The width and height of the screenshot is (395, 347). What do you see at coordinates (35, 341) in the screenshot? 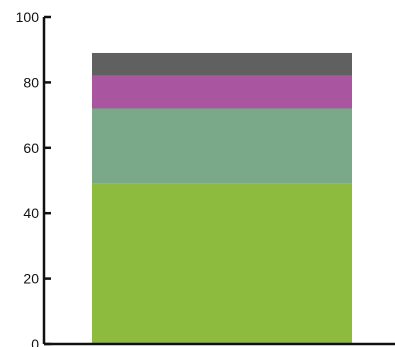
I see `y-tick-label: 0` at bounding box center [35, 341].